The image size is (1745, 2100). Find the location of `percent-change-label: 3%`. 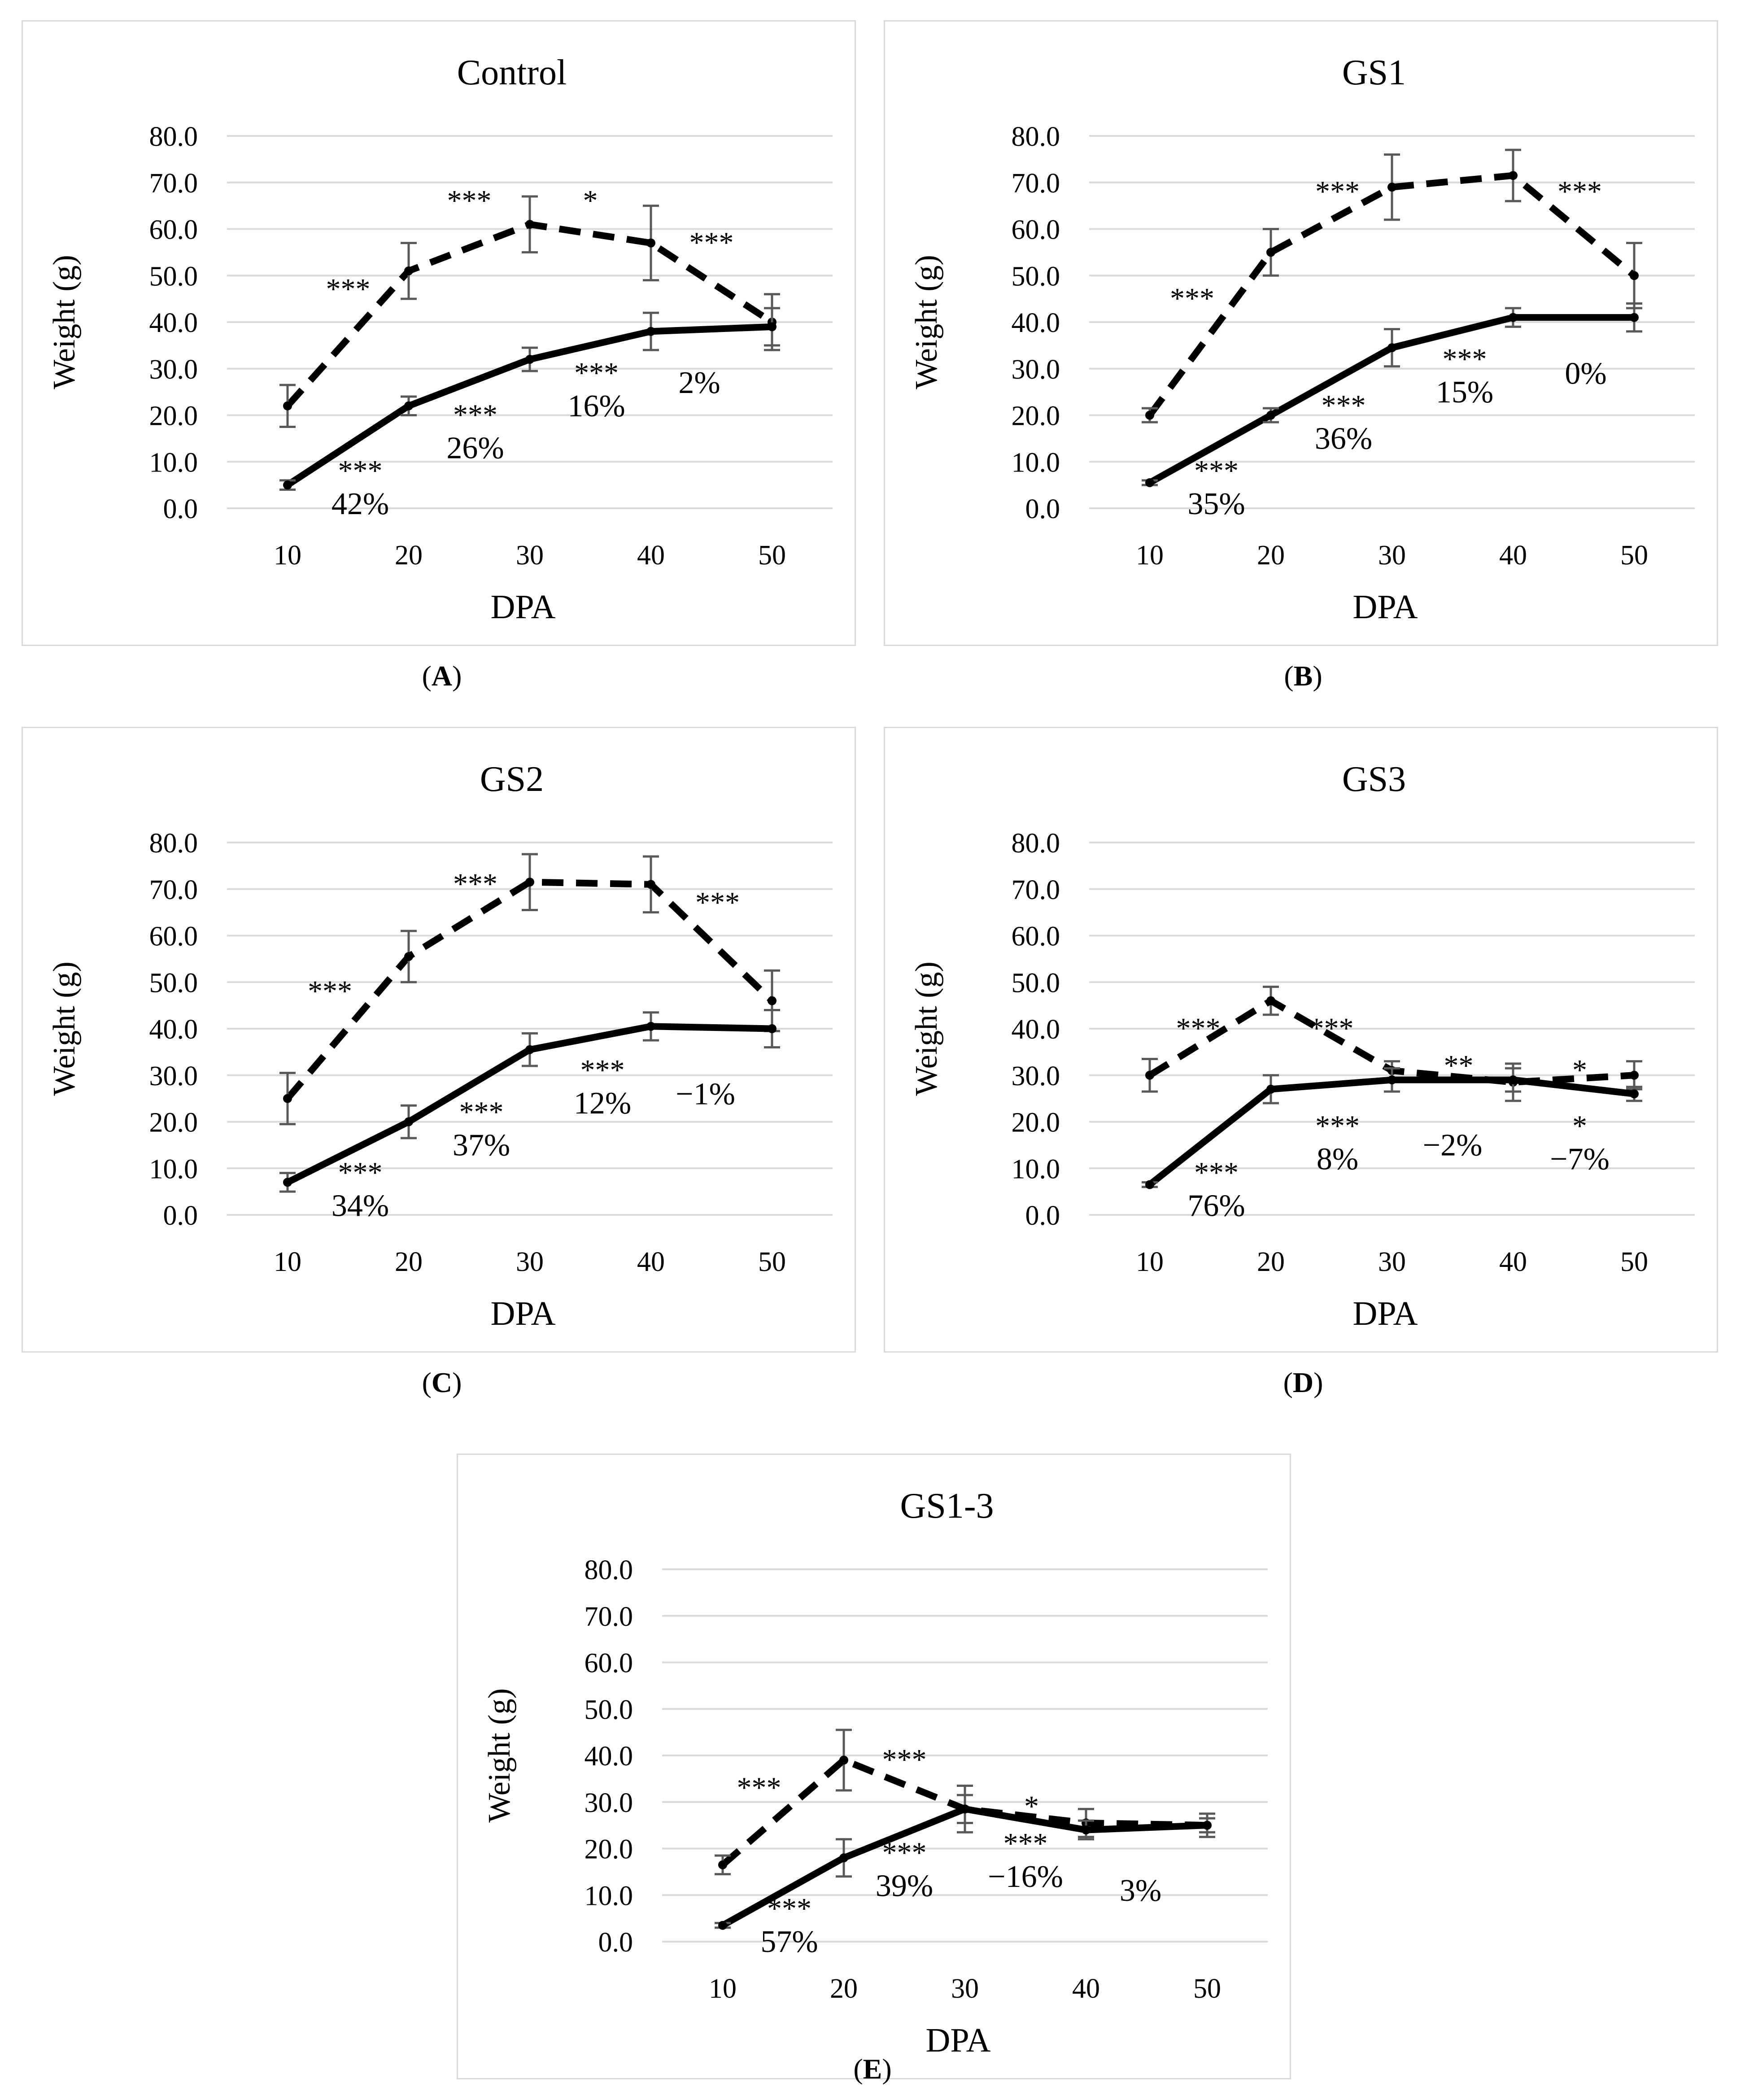

percent-change-label: 3% is located at coordinates (1140, 1890).